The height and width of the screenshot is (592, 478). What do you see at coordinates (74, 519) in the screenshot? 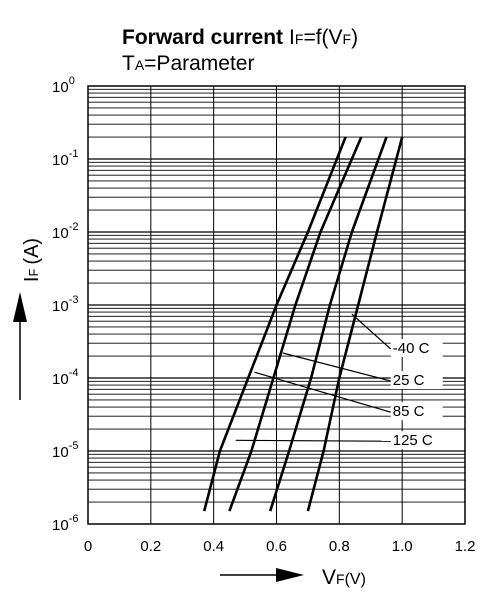
I see `y-tick-exponent: -6` at bounding box center [74, 519].